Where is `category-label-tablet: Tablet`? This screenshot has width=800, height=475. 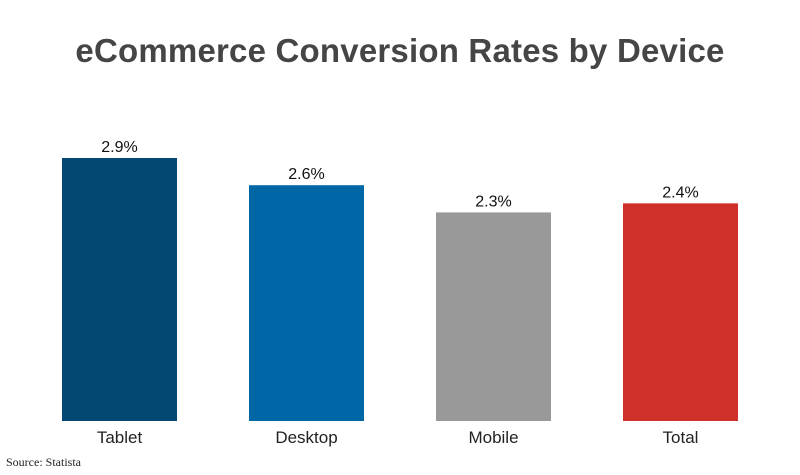 category-label-tablet: Tablet is located at coordinates (120, 437).